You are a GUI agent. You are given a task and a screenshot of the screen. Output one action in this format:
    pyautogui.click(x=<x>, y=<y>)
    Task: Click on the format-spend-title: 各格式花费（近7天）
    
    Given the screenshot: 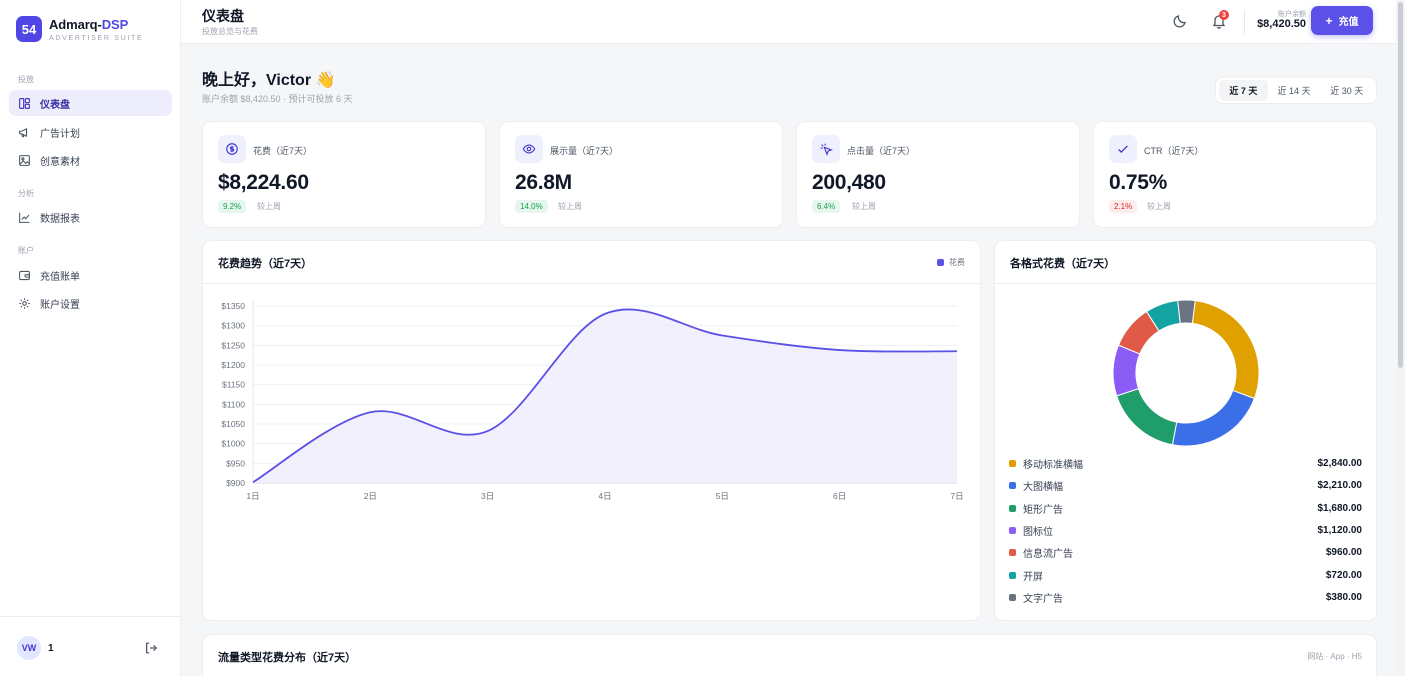 What is the action you would take?
    pyautogui.click(x=1063, y=264)
    